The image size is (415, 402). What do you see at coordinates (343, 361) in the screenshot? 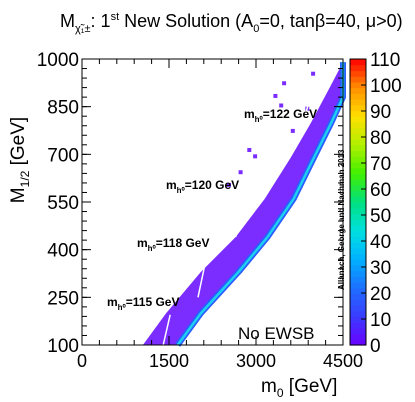
I see `x-tick-label: 4500` at bounding box center [343, 361].